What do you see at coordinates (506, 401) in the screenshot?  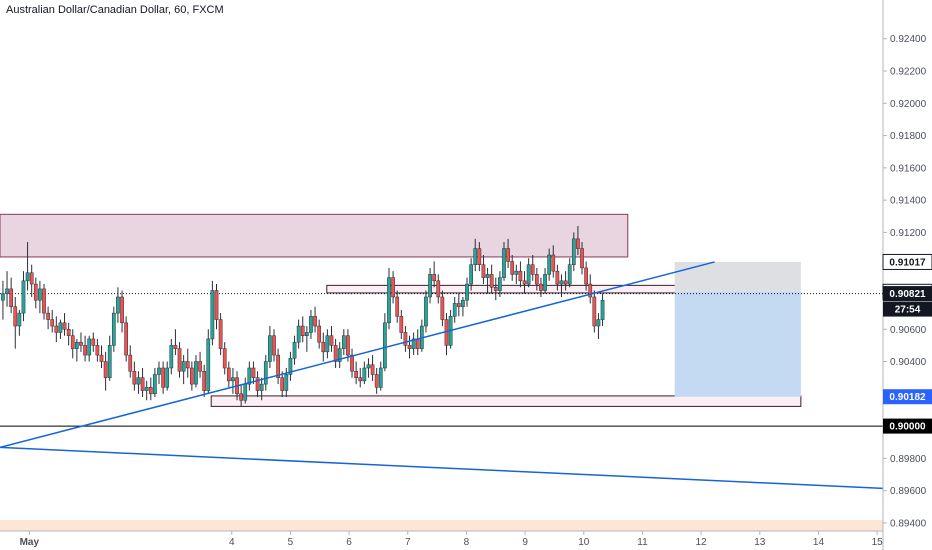 I see `support-box` at bounding box center [506, 401].